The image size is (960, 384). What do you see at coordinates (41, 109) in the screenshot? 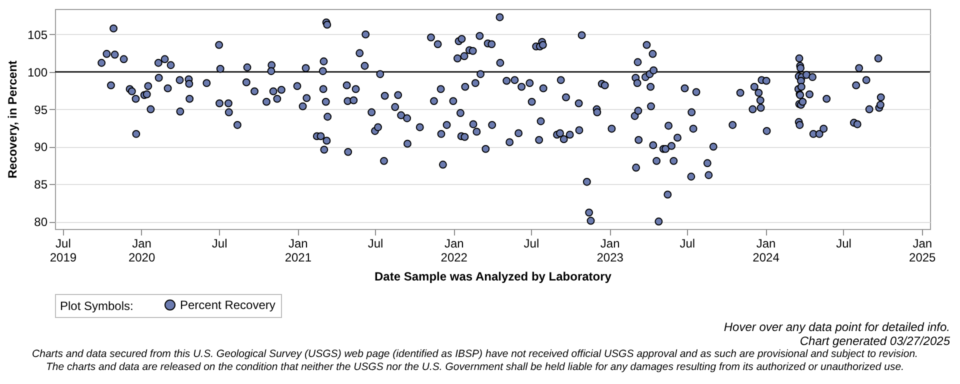
I see `y-tick-label: 95` at bounding box center [41, 109].